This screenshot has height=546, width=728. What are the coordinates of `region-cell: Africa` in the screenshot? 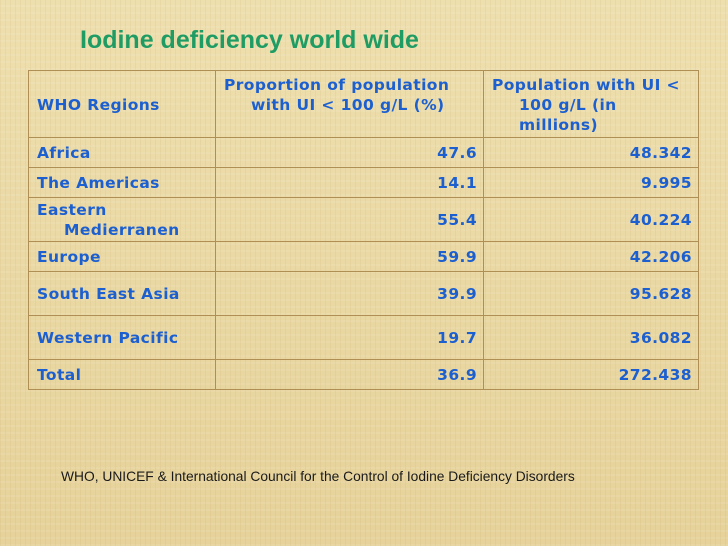 It's located at (122, 152).